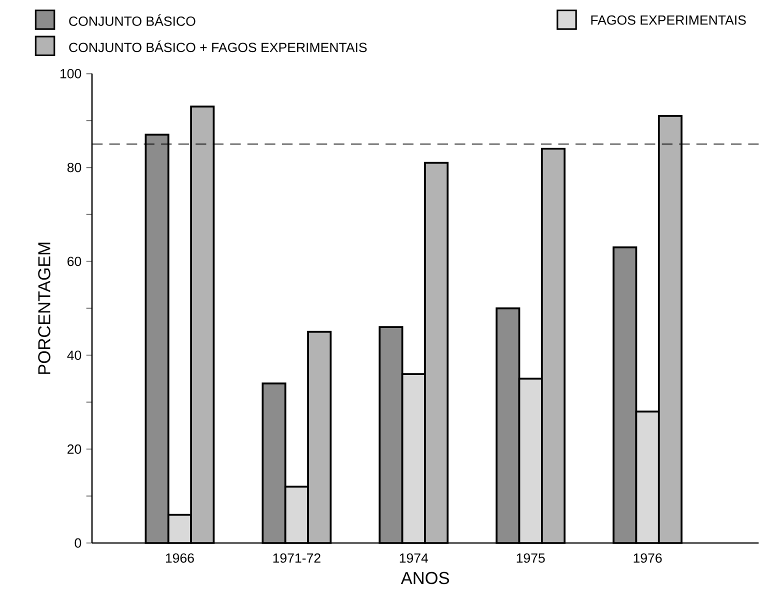  I want to click on y-axis-title: PORCENTAGEM, so click(44, 308).